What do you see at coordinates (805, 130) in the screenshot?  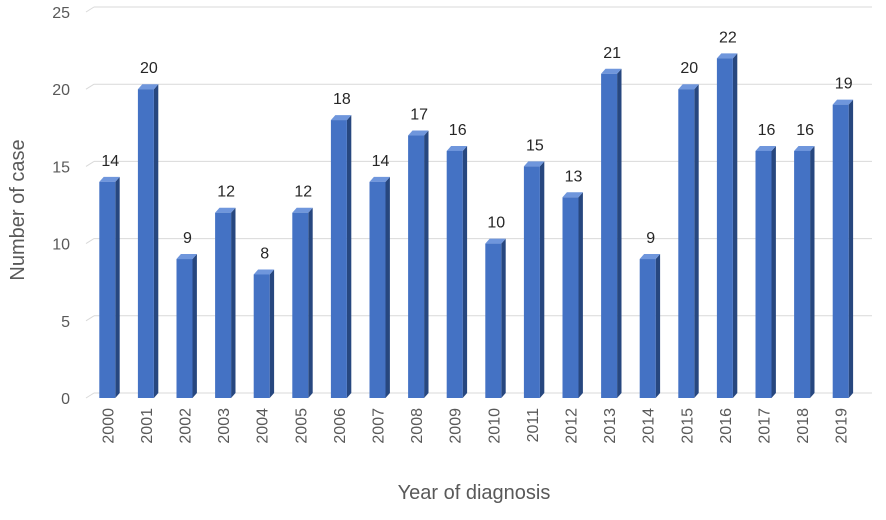 I see `data-label: 16` at bounding box center [805, 130].